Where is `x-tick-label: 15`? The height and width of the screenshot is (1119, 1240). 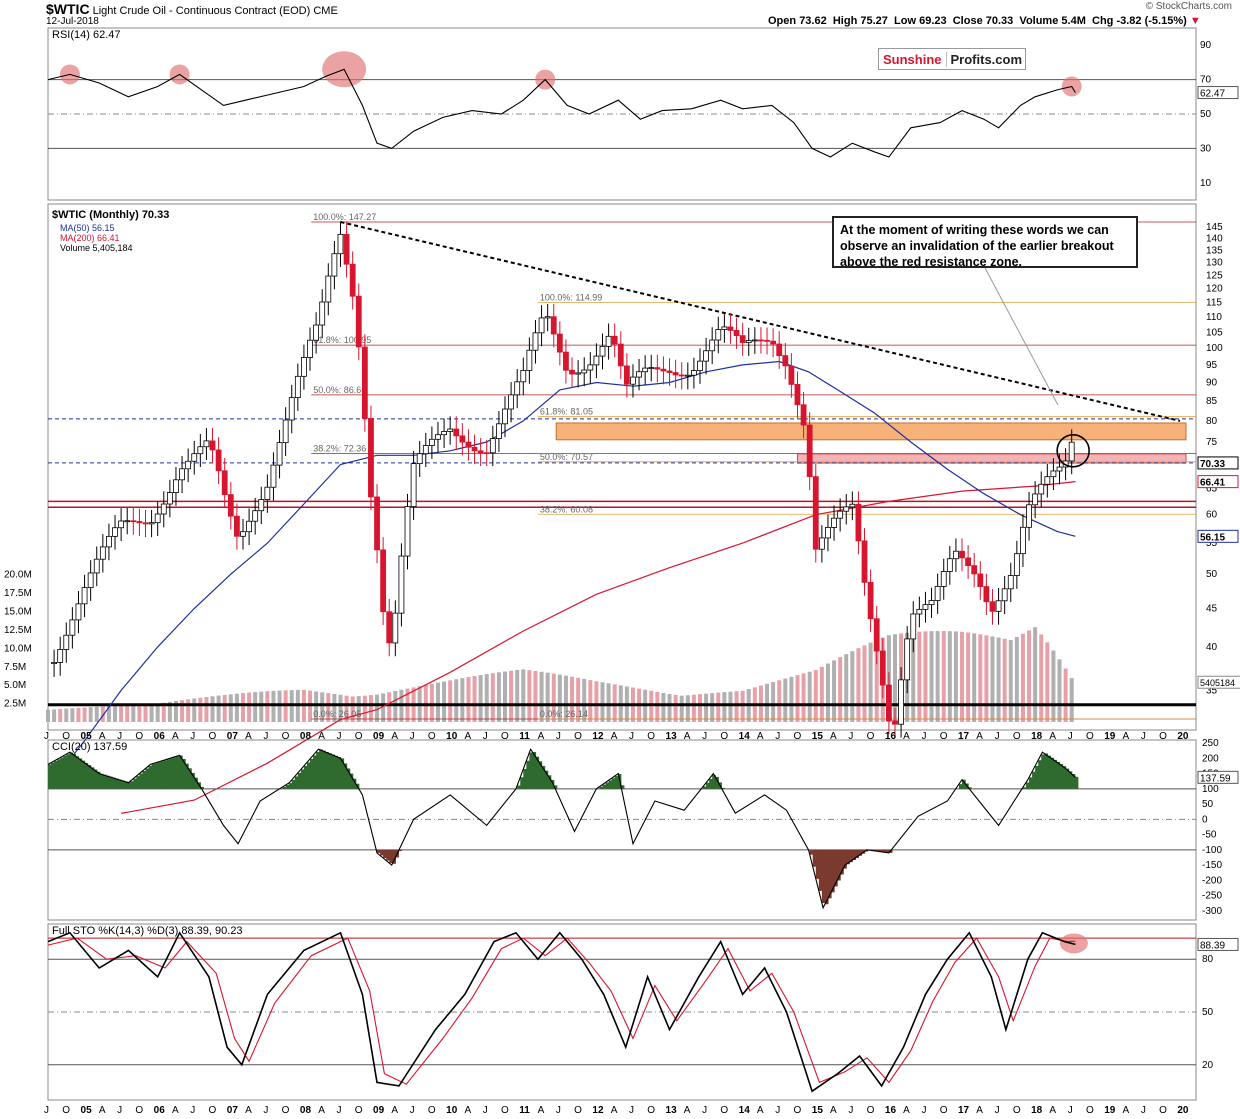
x-tick-label: 15 is located at coordinates (818, 736).